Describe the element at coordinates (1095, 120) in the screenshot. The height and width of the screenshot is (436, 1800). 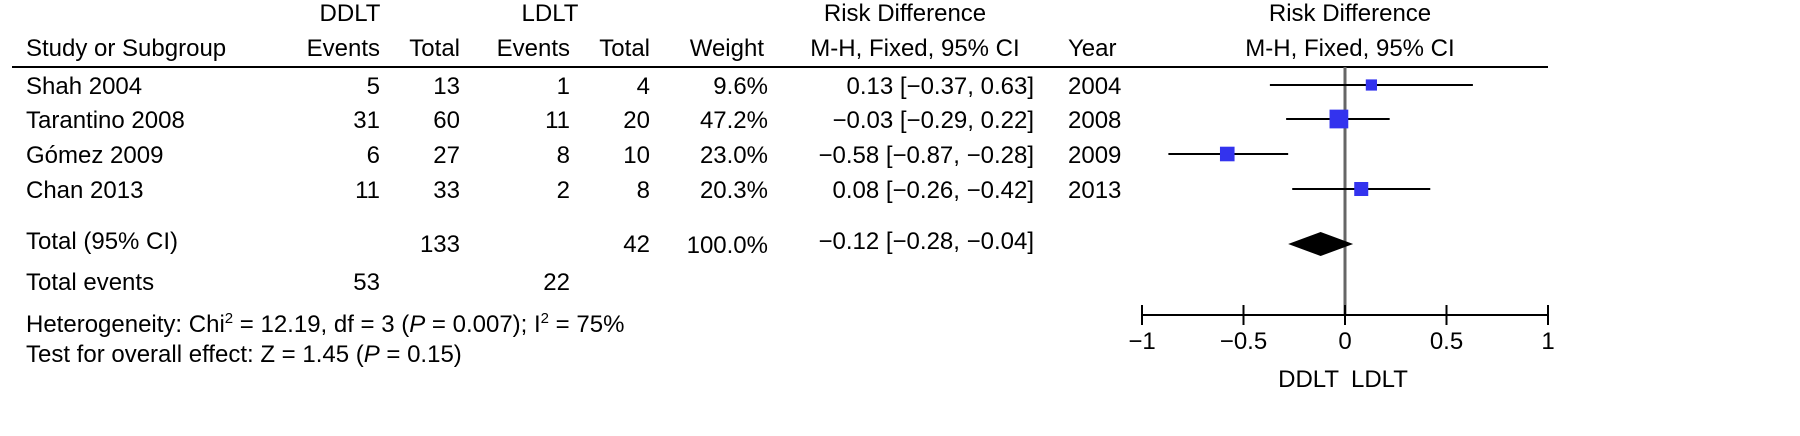
I see `study-year: 2008` at that location.